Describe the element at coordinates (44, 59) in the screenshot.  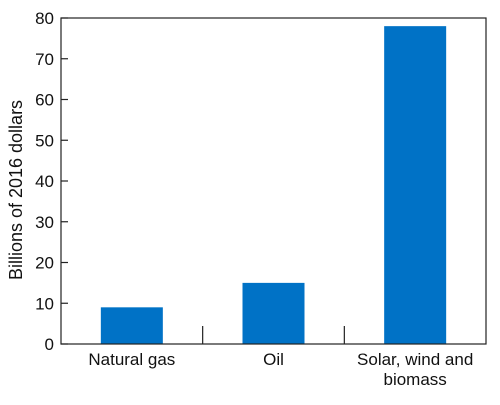
I see `y-tick-label: 70` at that location.